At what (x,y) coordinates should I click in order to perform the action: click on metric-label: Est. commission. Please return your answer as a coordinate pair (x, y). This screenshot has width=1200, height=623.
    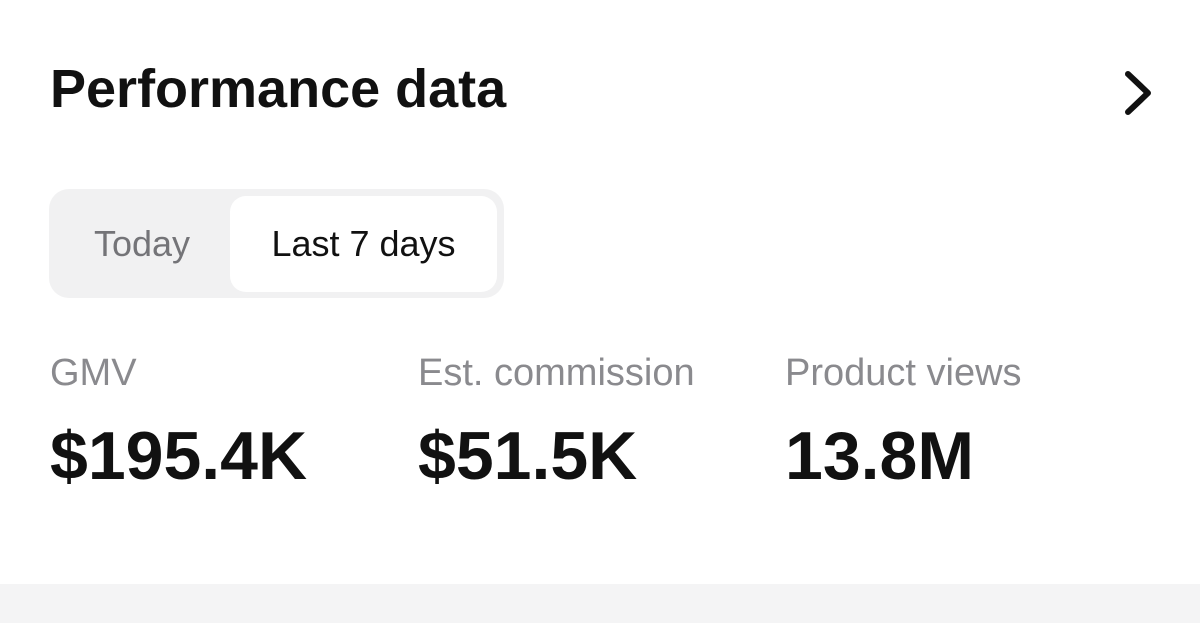
    Looking at the image, I should click on (556, 373).